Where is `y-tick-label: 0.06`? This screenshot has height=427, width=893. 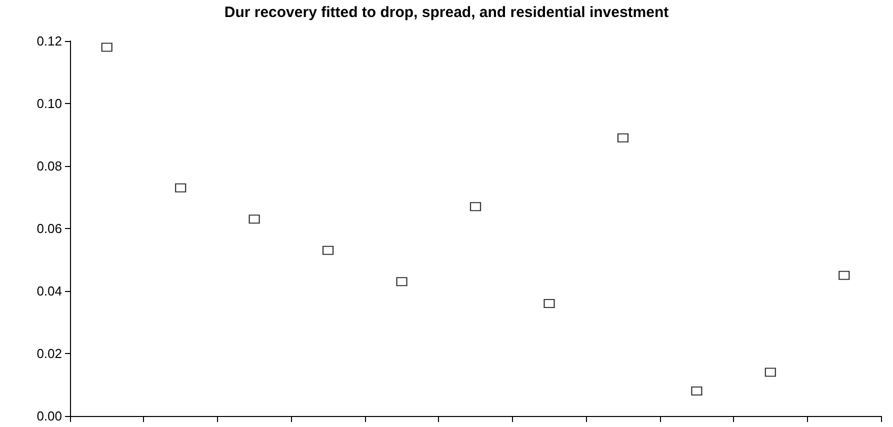
y-tick-label: 0.06 is located at coordinates (49, 228).